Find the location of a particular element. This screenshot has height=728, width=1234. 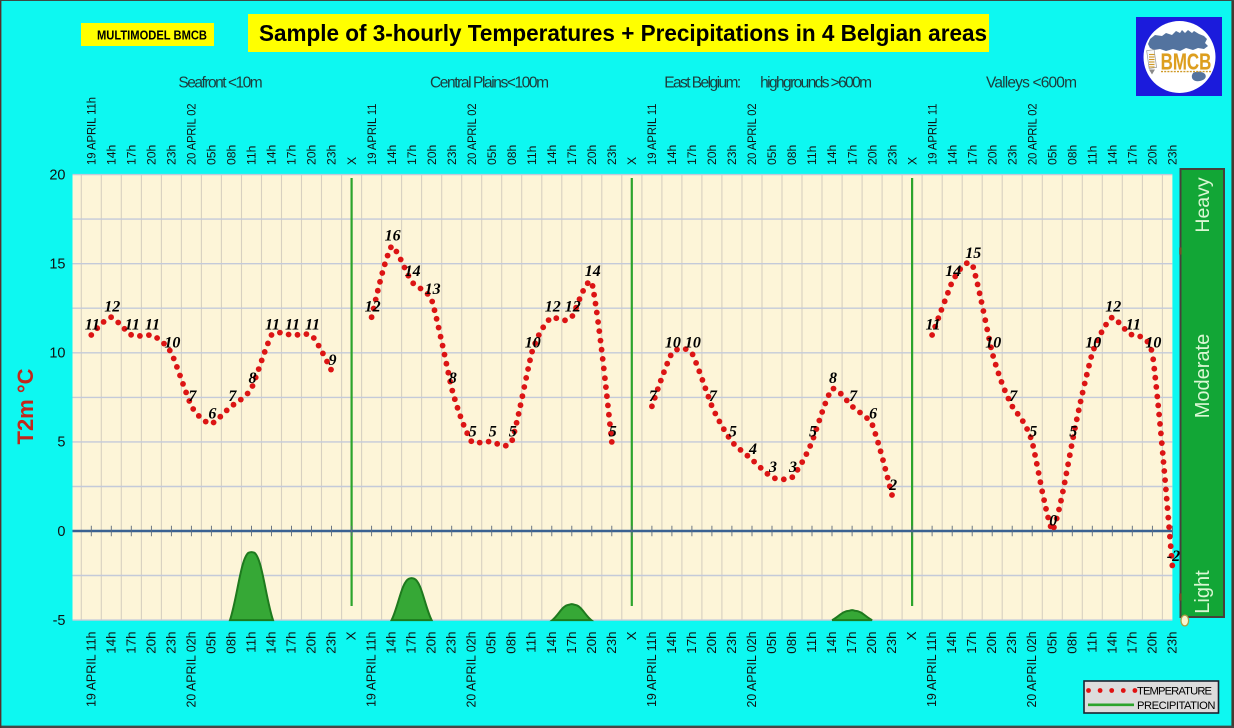

svg-text: Seafront <10m is located at coordinates (220, 83).